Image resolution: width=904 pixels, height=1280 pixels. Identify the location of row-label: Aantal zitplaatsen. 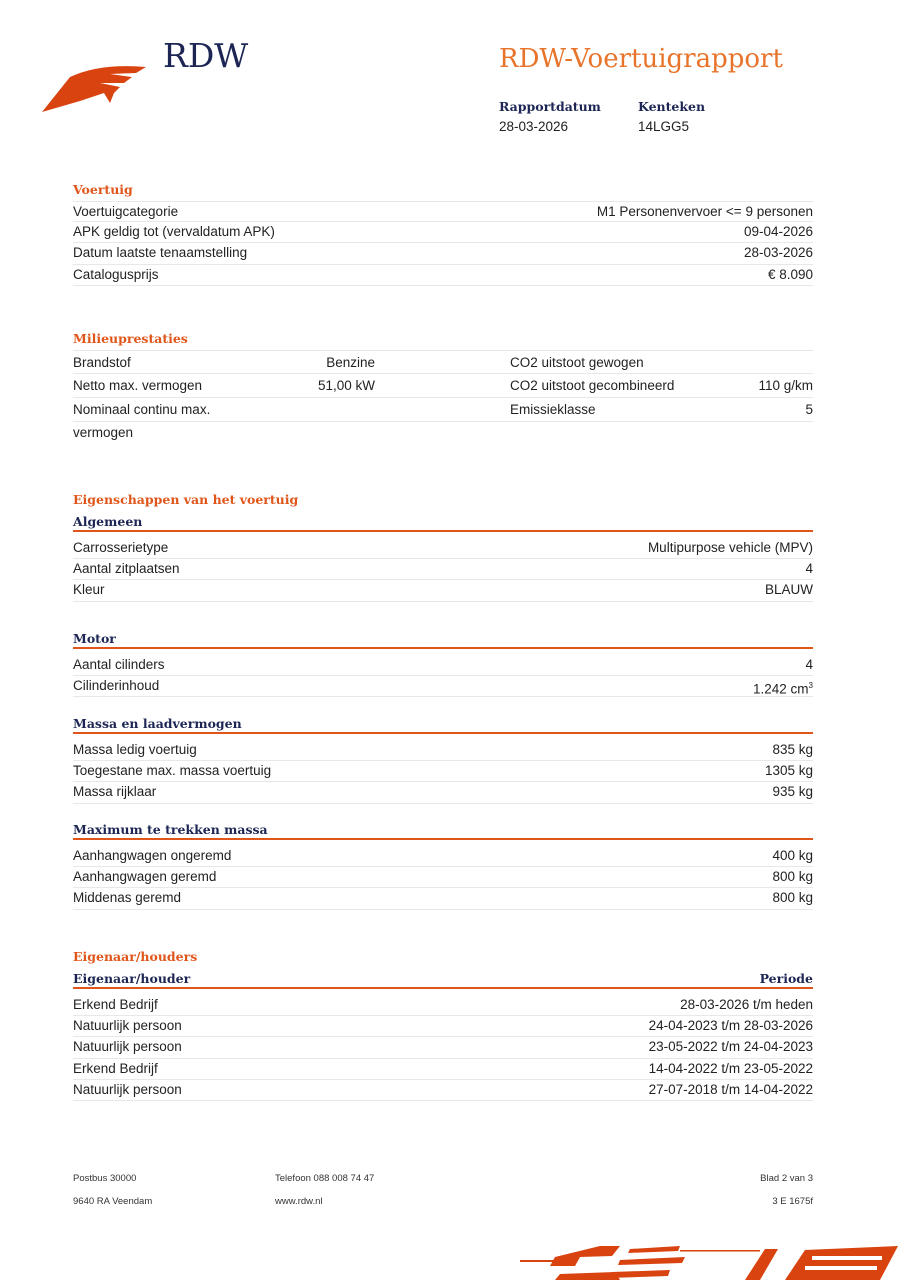
(126, 569).